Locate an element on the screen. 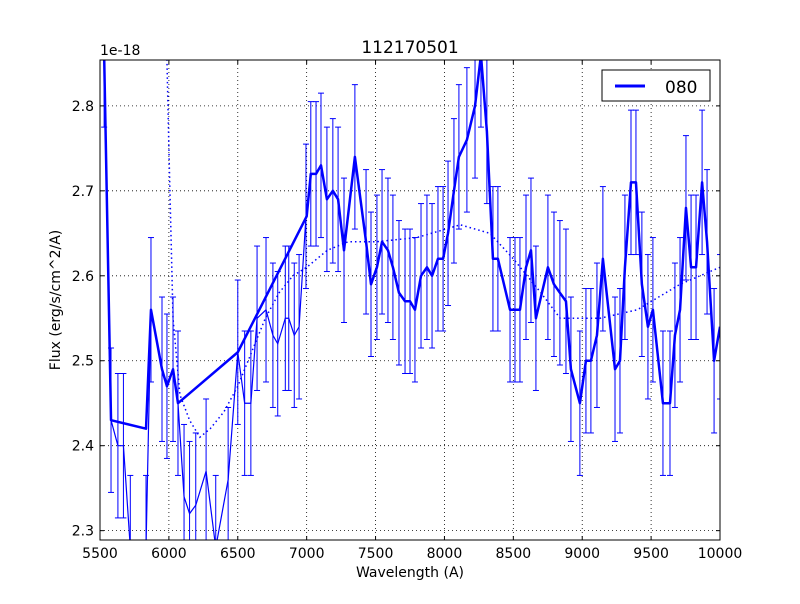 Image resolution: width=800 pixels, height=604 pixels. x-axis-label: Wavelength (A) is located at coordinates (410, 573).